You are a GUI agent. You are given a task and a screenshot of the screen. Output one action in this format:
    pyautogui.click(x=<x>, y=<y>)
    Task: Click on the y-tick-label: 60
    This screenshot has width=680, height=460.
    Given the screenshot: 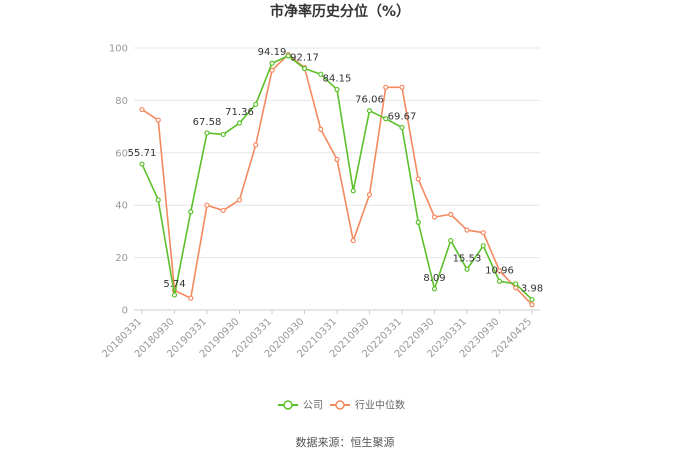 What is the action you would take?
    pyautogui.click(x=121, y=153)
    